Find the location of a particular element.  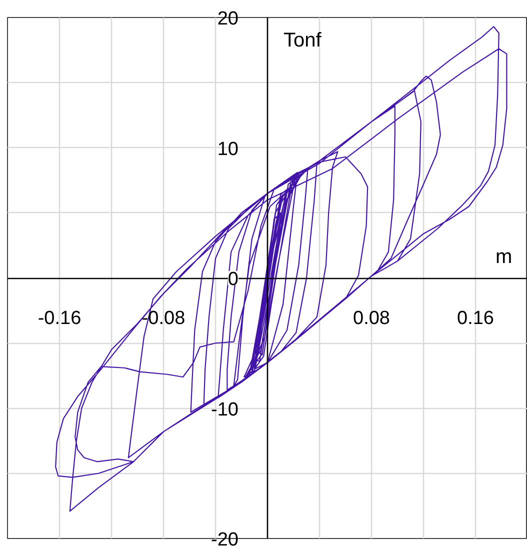

y-tick-label: 10 is located at coordinates (228, 149).